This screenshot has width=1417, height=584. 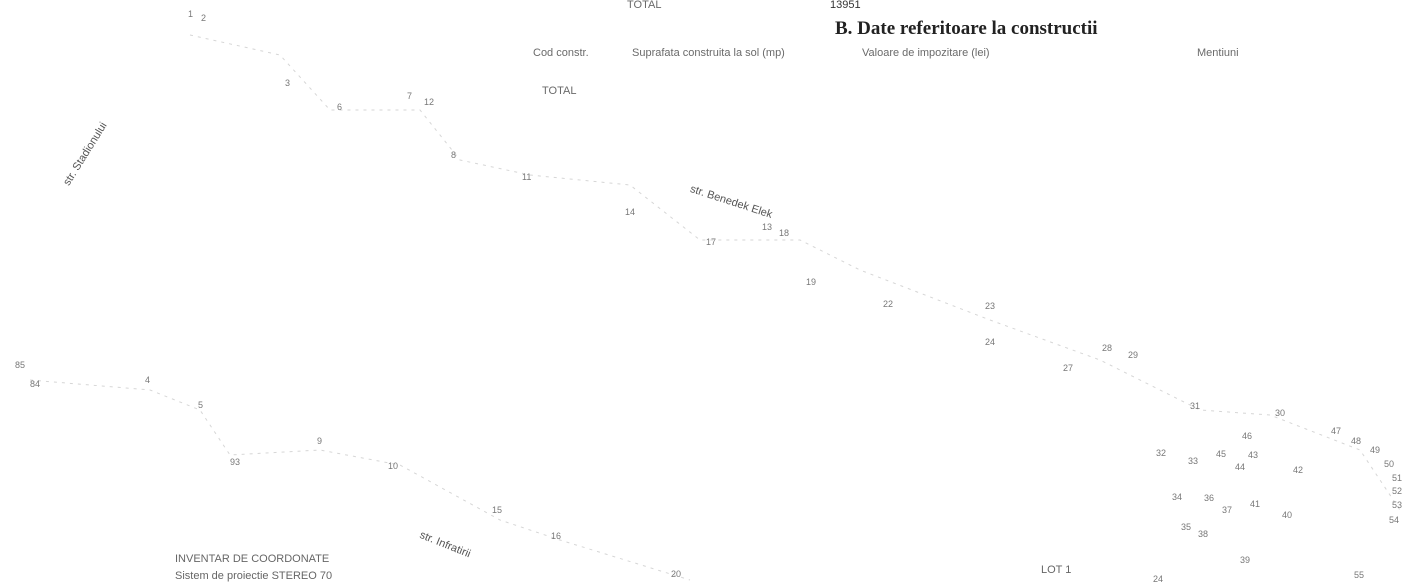 What do you see at coordinates (556, 536) in the screenshot?
I see `point-label: 16` at bounding box center [556, 536].